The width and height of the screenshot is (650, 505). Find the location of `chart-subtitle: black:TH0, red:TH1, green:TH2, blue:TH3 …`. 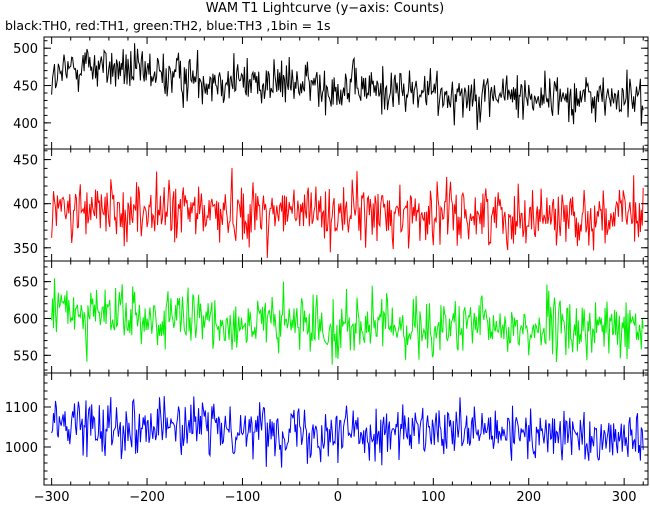

chart-subtitle: black:TH0, red:TH1, green:TH2, blue:TH3 … is located at coordinates (168, 25).